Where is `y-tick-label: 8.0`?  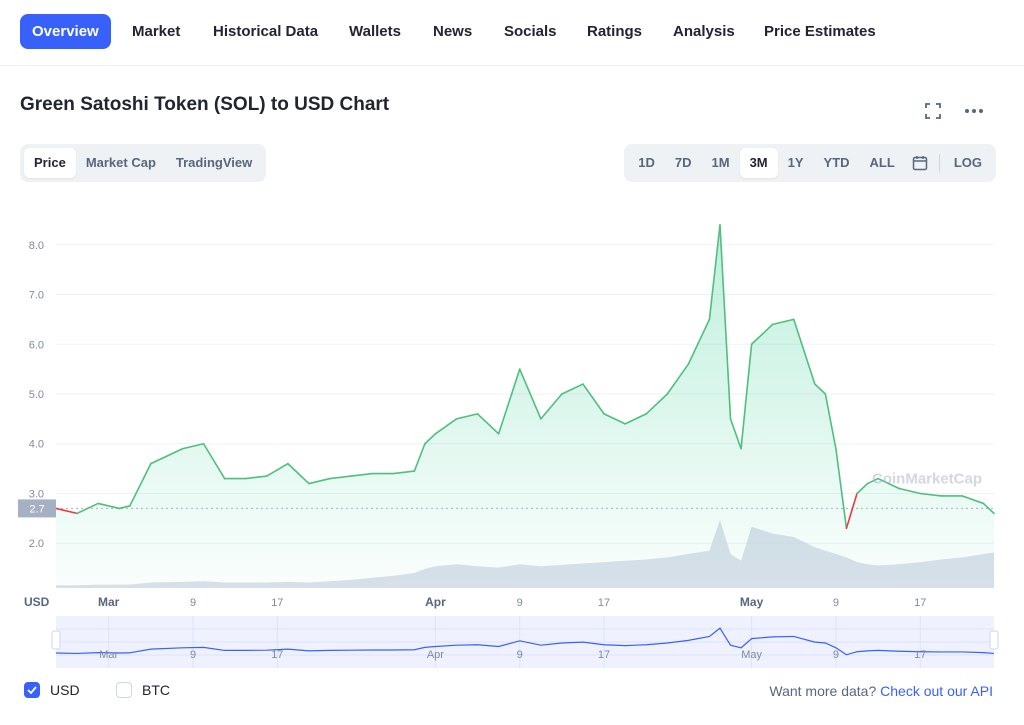
y-tick-label: 8.0 is located at coordinates (36, 246).